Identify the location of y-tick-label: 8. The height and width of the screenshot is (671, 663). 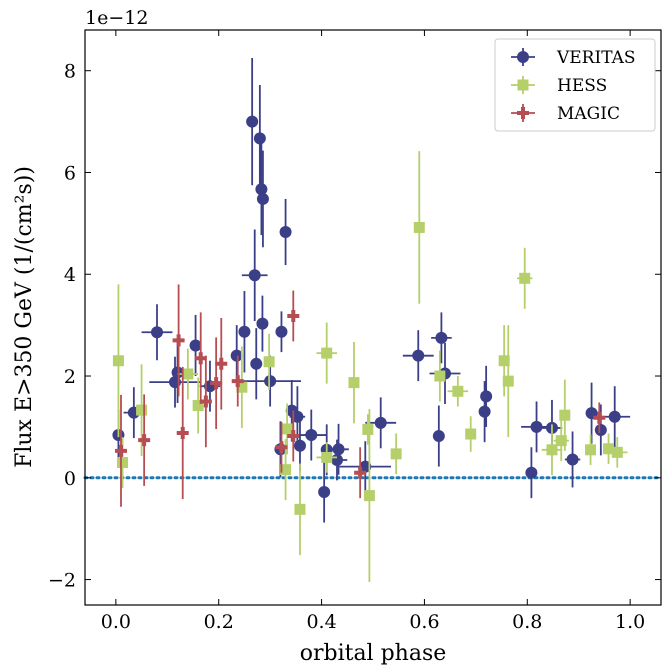
(70, 72).